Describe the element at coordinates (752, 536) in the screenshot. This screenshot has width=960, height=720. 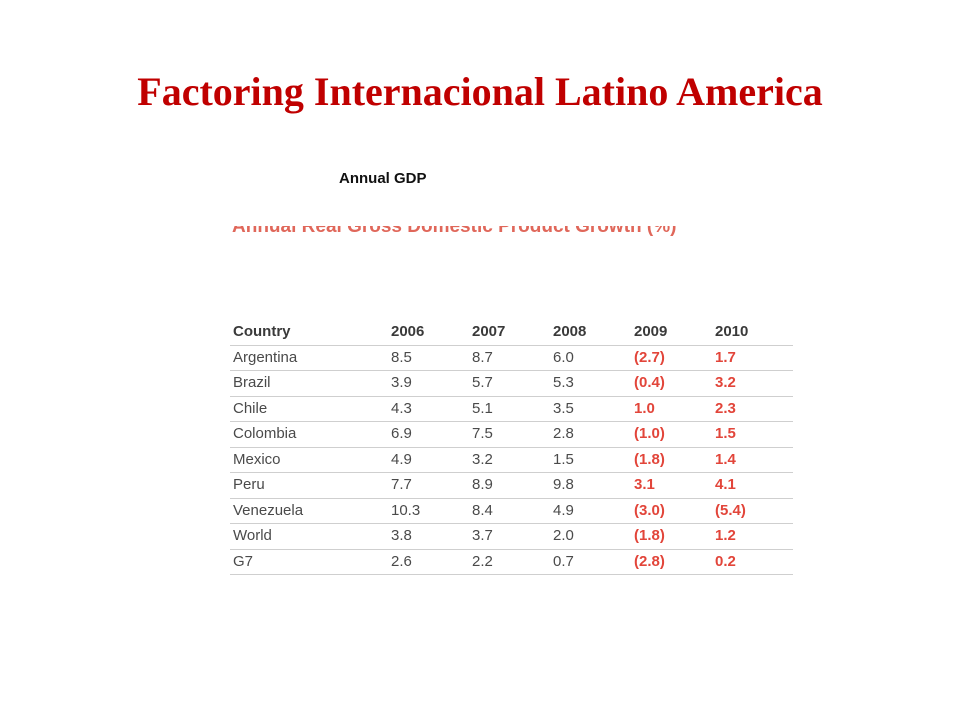
I see `value-cell: 1.2` at that location.